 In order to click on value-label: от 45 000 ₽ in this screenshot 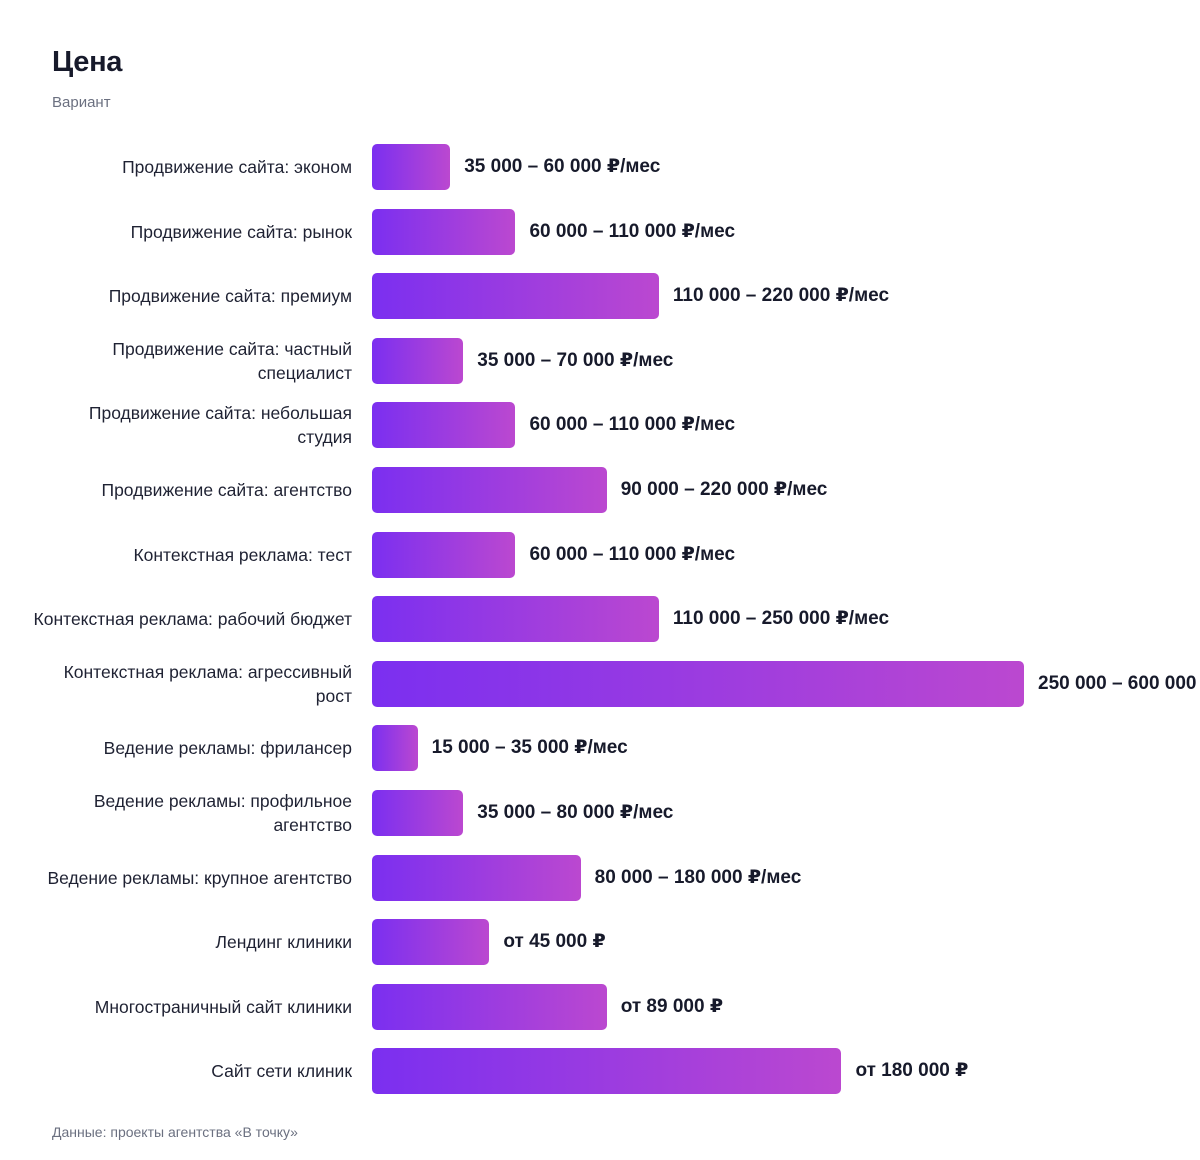, I will do `click(554, 942)`.